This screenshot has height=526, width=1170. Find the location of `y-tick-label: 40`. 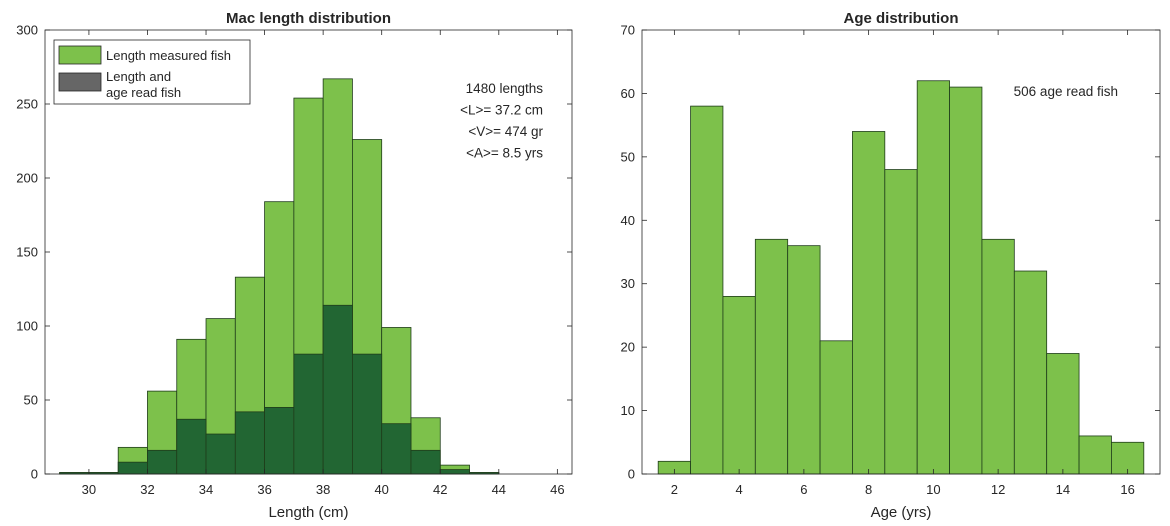

y-tick-label: 40 is located at coordinates (628, 220).